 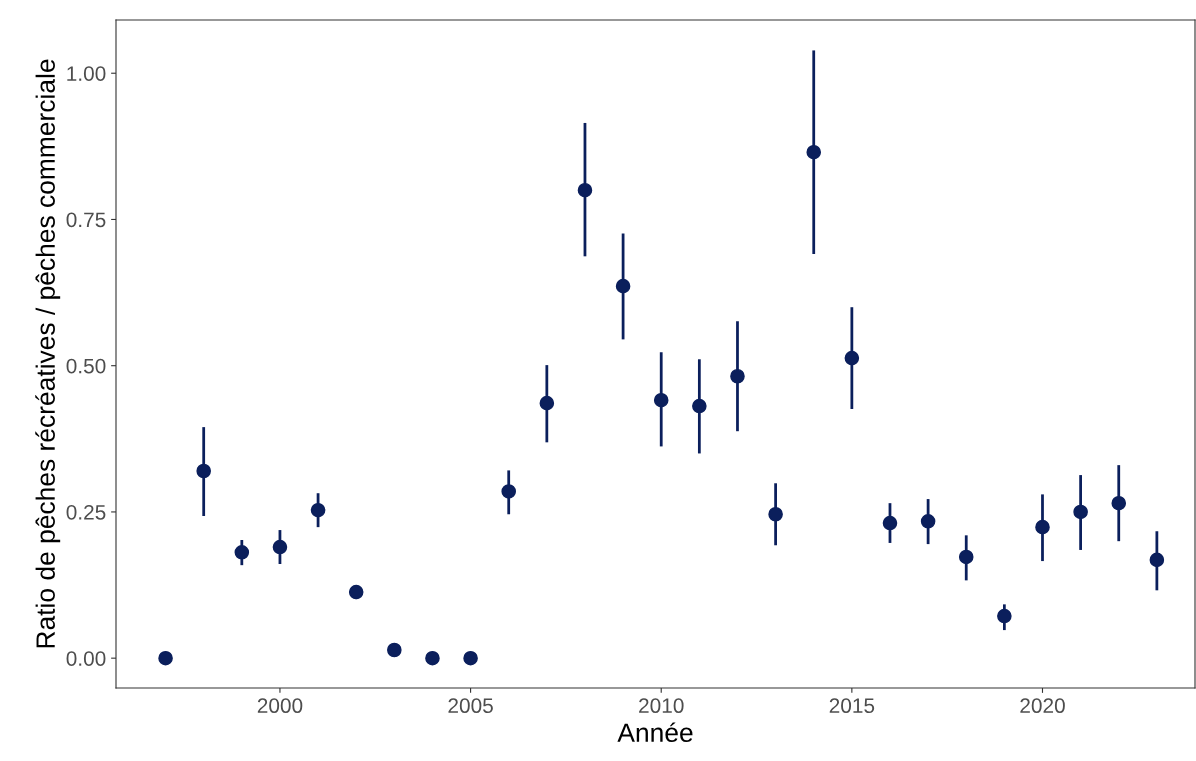 I want to click on y-axis-title: Ratio de pêches récréatives / pêches commerciale, so click(x=48, y=353).